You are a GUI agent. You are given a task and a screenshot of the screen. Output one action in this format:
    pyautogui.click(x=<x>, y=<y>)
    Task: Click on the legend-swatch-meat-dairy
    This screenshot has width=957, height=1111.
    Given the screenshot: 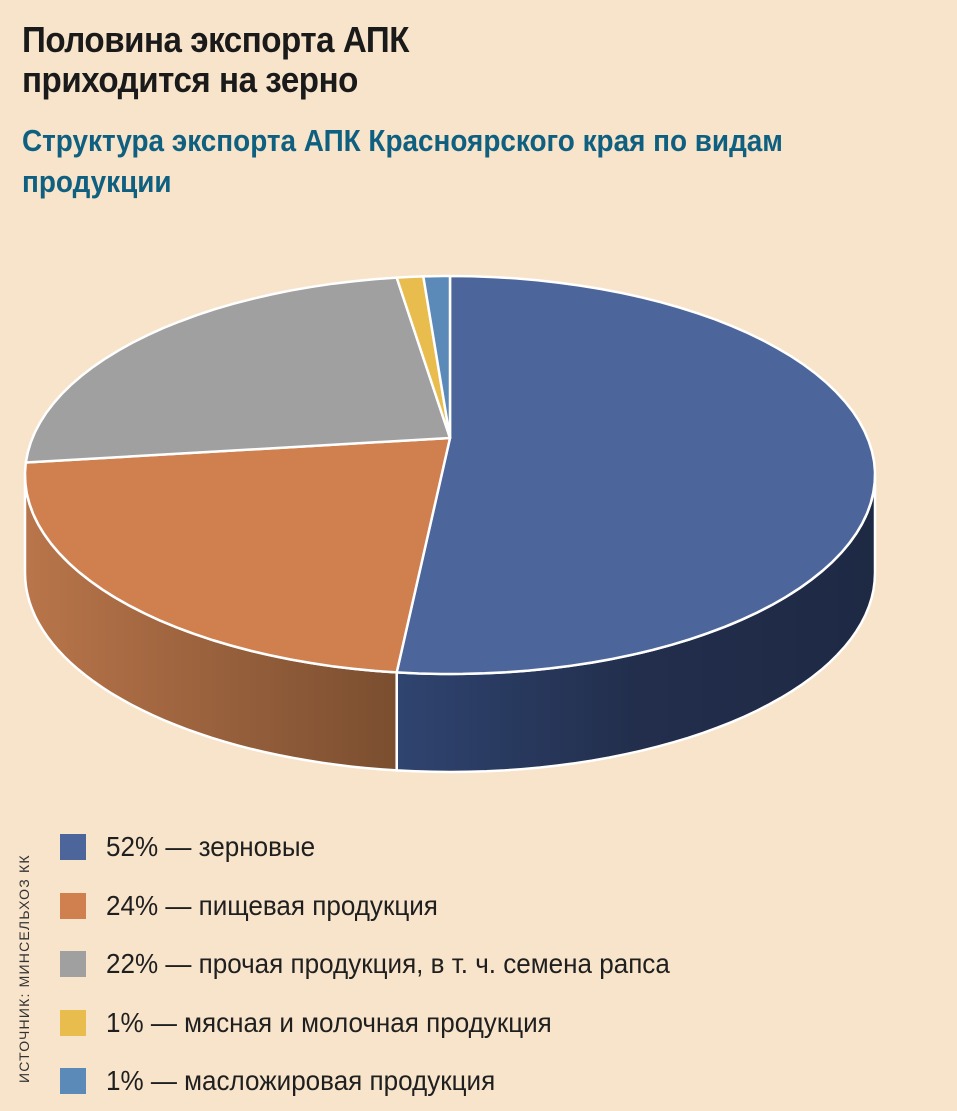 What is the action you would take?
    pyautogui.click(x=73, y=1022)
    